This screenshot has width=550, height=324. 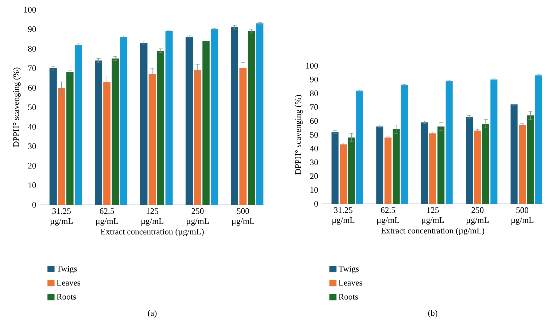 I want to click on text: (a), so click(x=152, y=314).